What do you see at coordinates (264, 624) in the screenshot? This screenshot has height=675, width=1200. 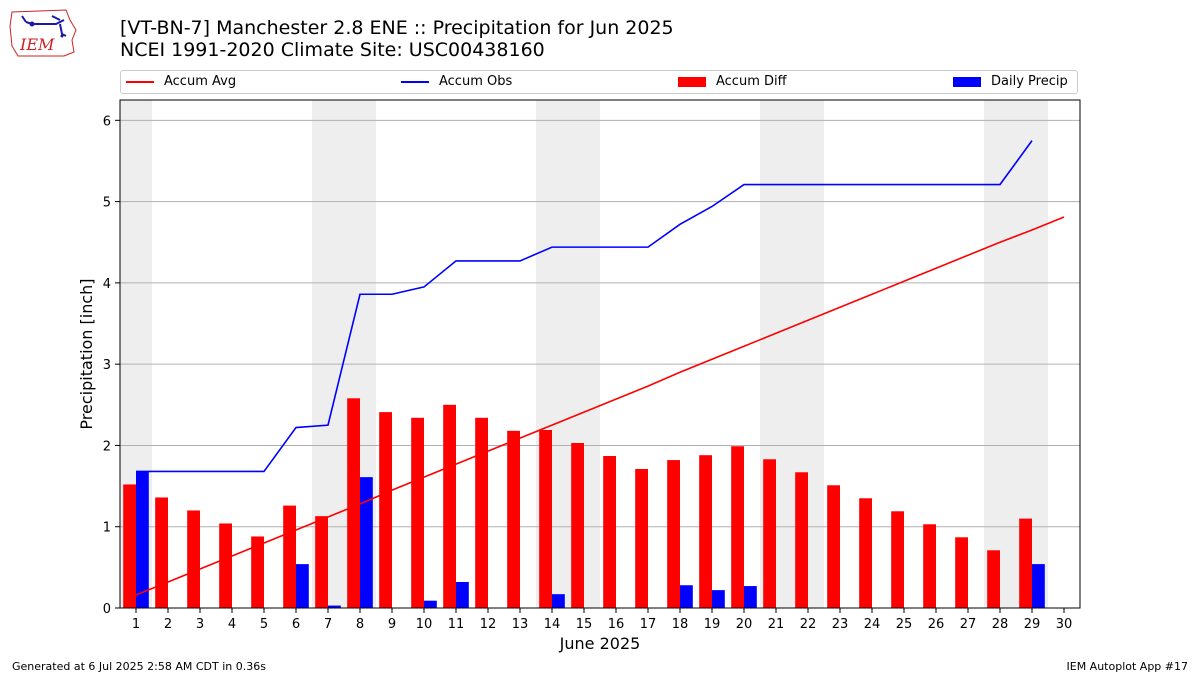 I see `x-tick-label: 5` at bounding box center [264, 624].